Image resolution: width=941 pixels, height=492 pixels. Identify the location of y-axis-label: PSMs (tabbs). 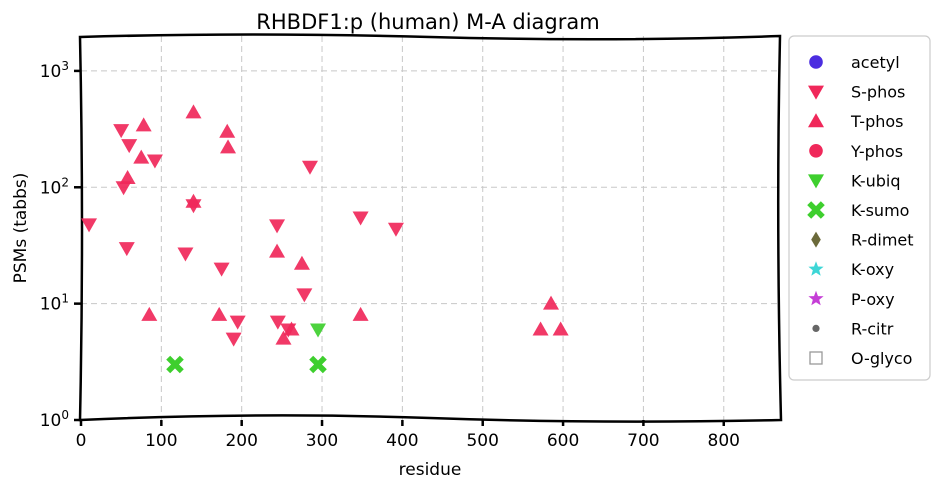
(21, 228).